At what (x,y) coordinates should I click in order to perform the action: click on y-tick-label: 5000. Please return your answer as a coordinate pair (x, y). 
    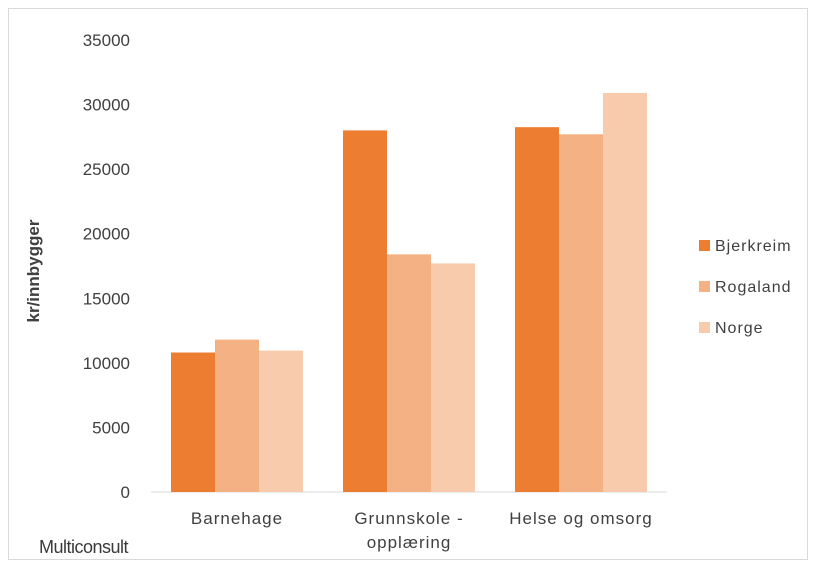
    Looking at the image, I should click on (111, 427).